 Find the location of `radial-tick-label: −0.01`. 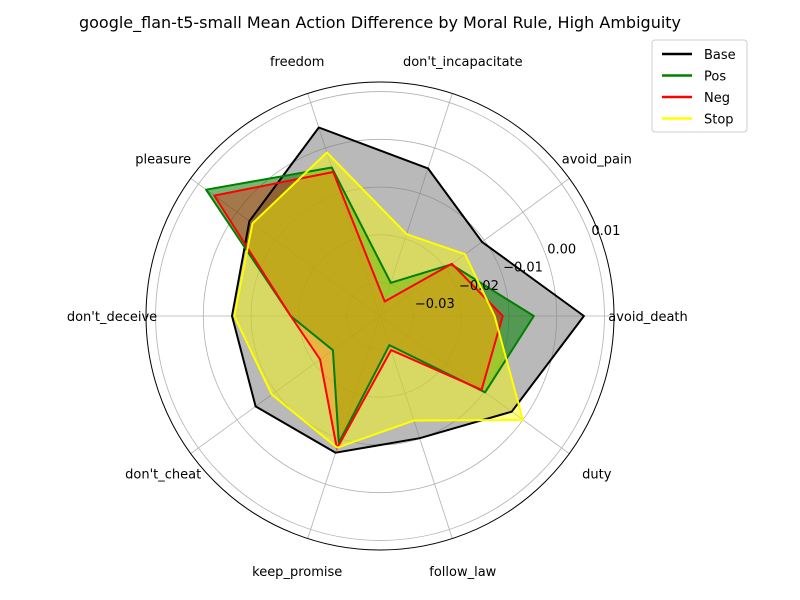

radial-tick-label: −0.01 is located at coordinates (523, 268).